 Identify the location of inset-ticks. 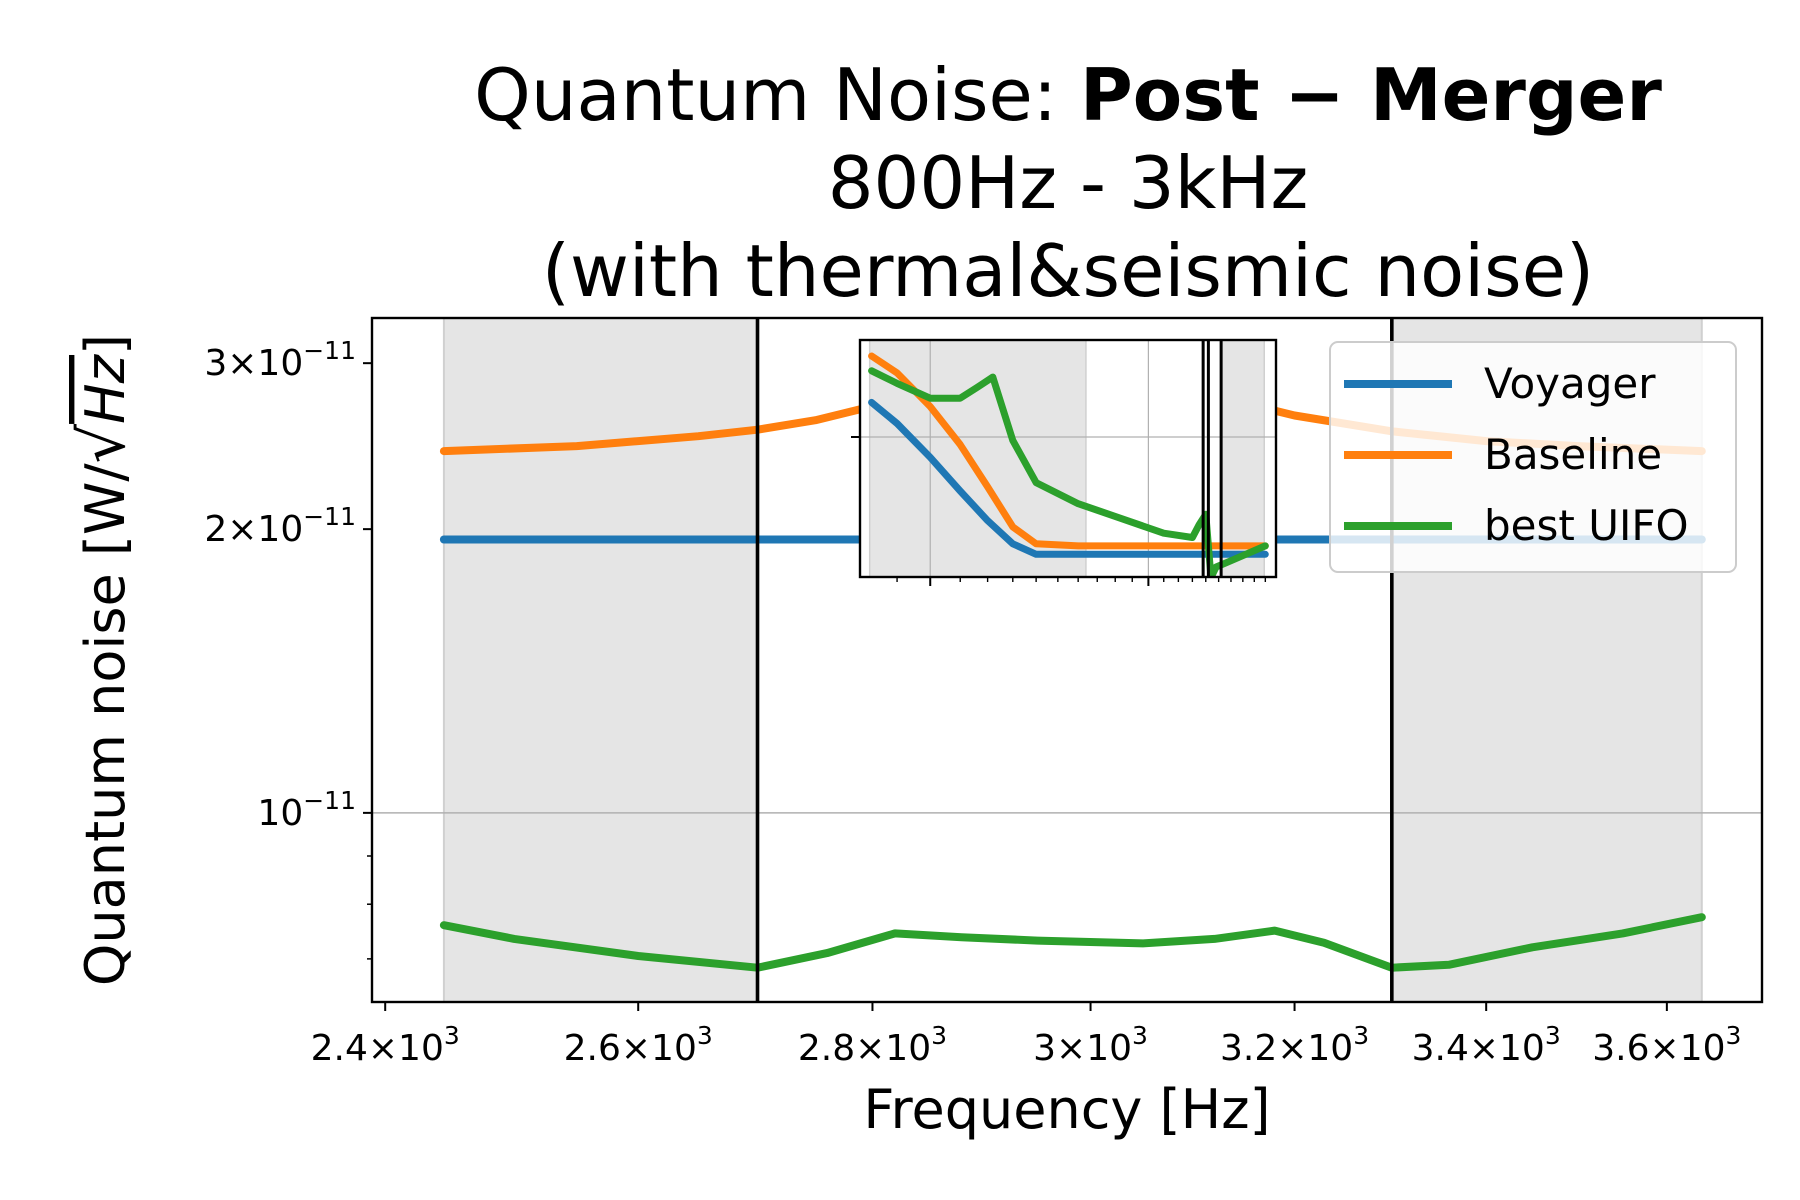
(1059, 511).